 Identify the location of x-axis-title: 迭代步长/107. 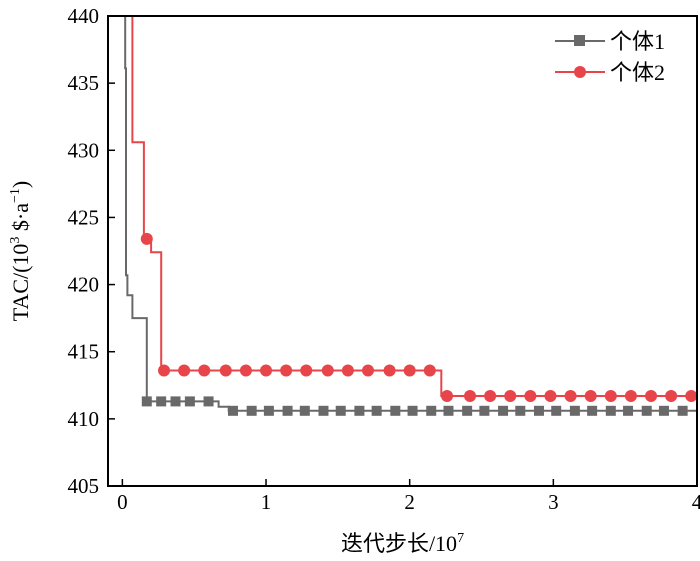
(402, 543).